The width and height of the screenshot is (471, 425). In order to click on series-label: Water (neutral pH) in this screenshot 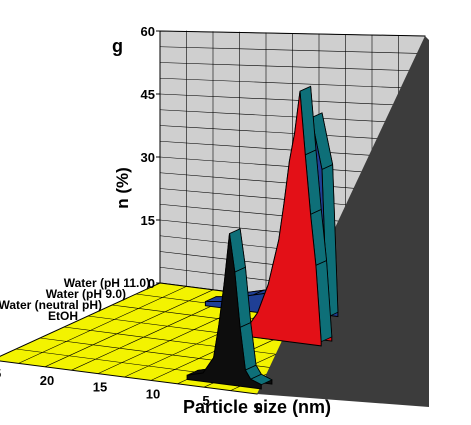, I will do `click(51, 305)`.